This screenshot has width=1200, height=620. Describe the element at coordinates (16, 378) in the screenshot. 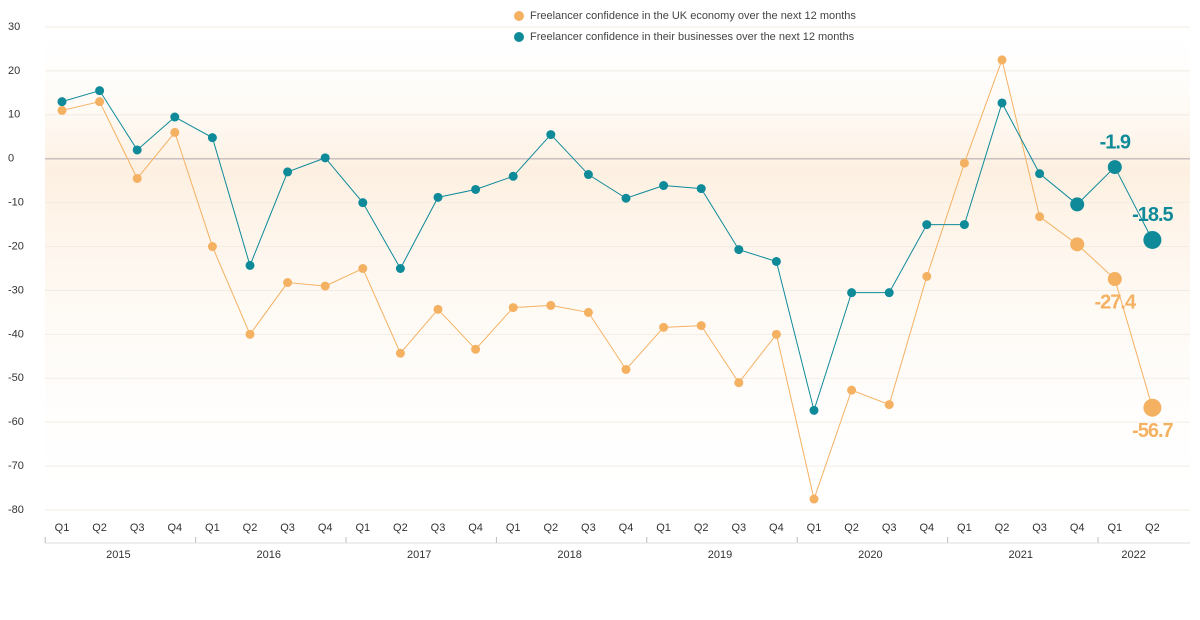

I see `y-tick-label: -50` at that location.